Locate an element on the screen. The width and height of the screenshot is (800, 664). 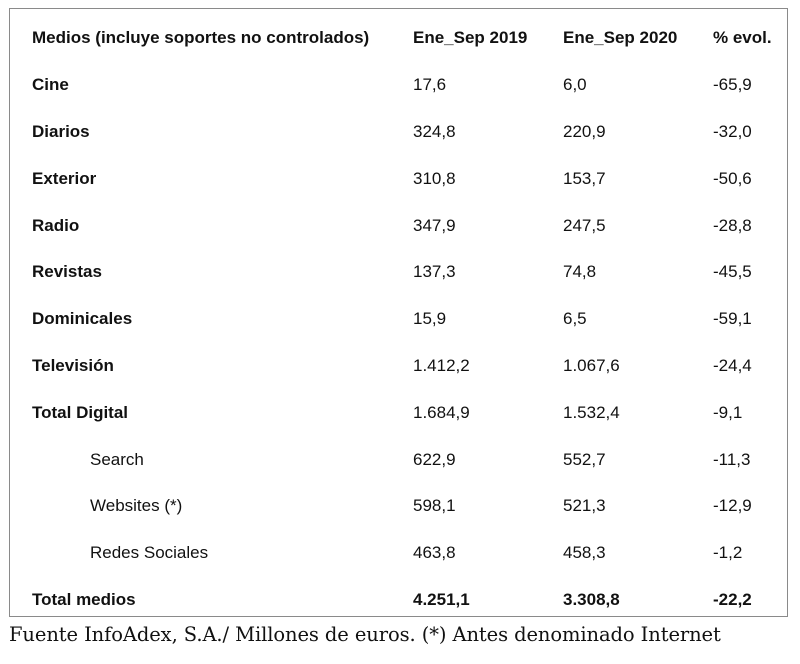
table-row: Total Digital 1.684,9 1.532,4 -9,1 is located at coordinates (398, 412).